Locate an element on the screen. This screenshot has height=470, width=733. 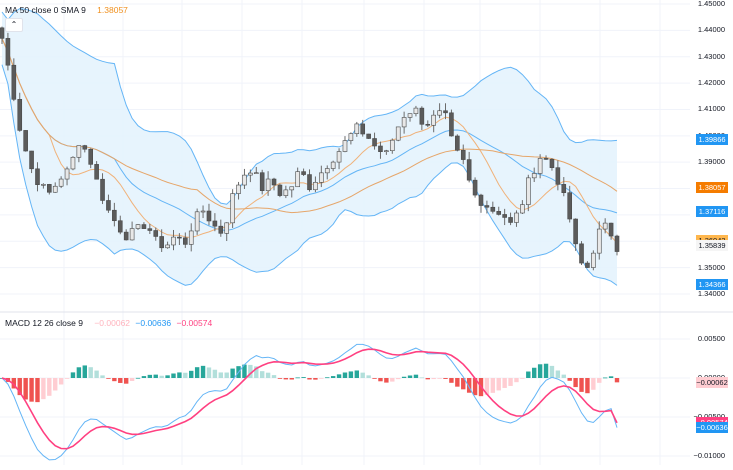
chevron-up-icon: ⌃ is located at coordinates (14, 24).